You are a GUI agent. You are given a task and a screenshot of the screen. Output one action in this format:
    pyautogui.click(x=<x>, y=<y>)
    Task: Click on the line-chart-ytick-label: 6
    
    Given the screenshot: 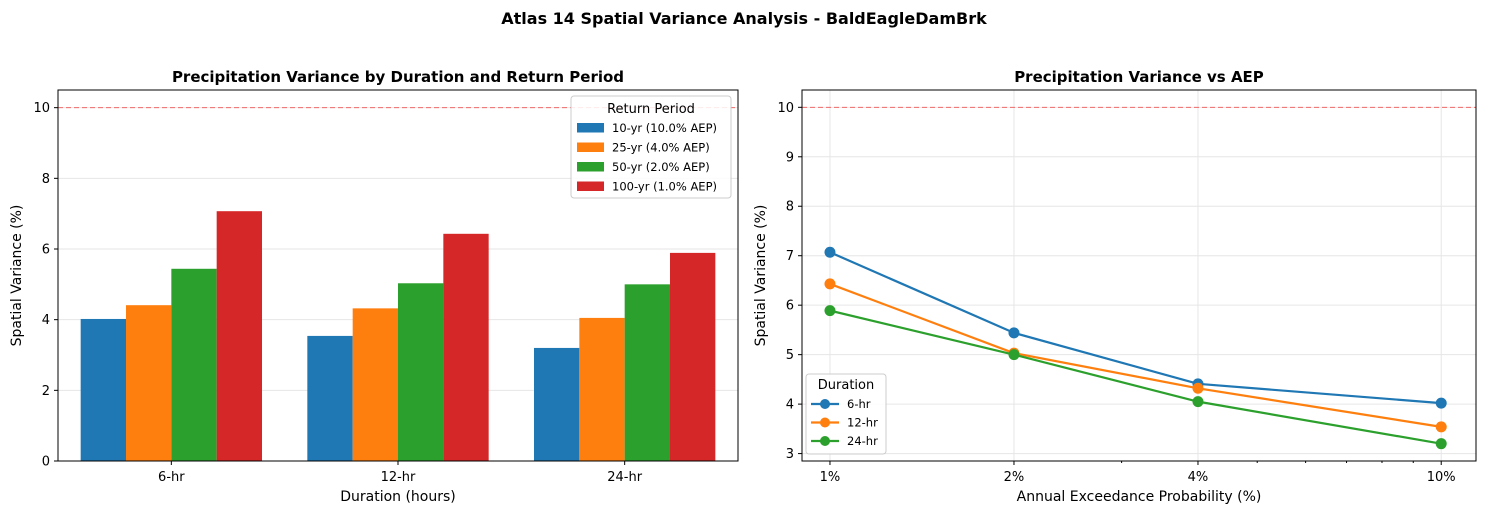 What is the action you would take?
    pyautogui.click(x=790, y=306)
    